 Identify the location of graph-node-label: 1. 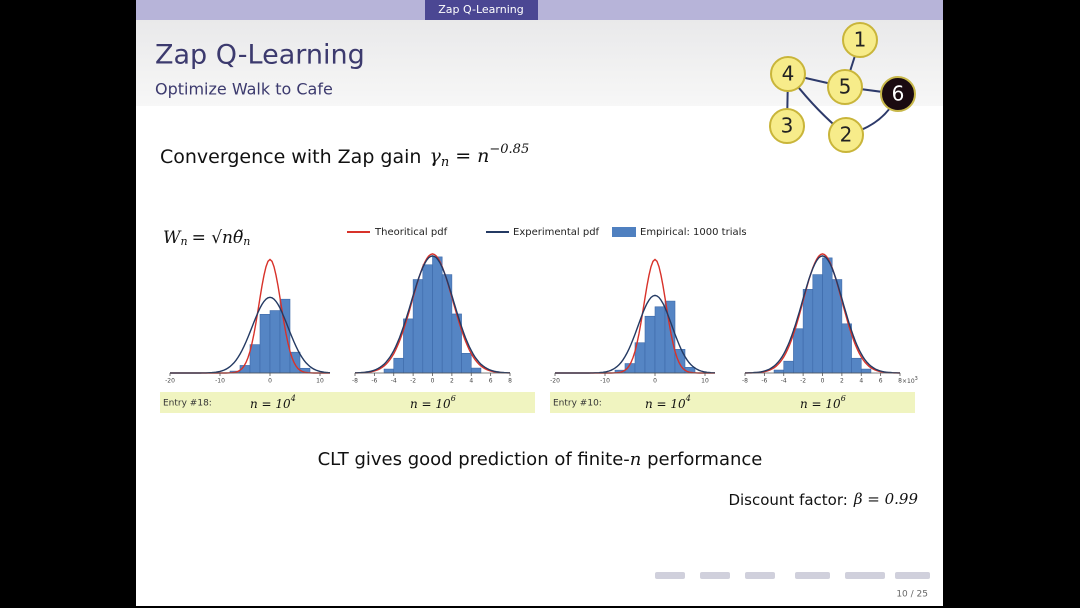
(860, 40).